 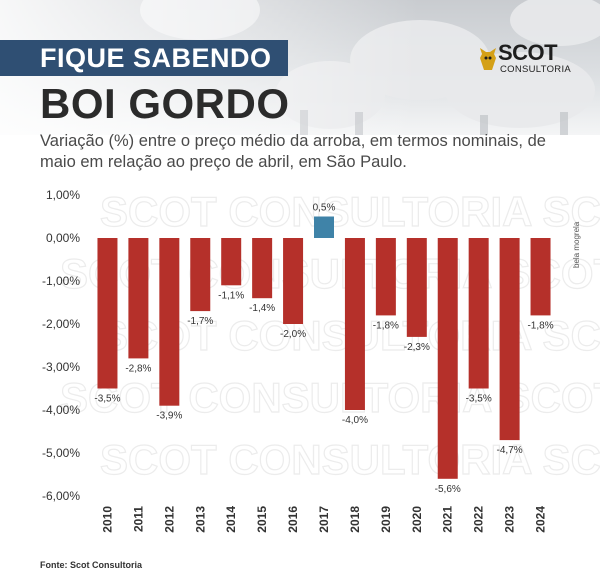 I want to click on x-tick-label: 2016, so click(x=293, y=519).